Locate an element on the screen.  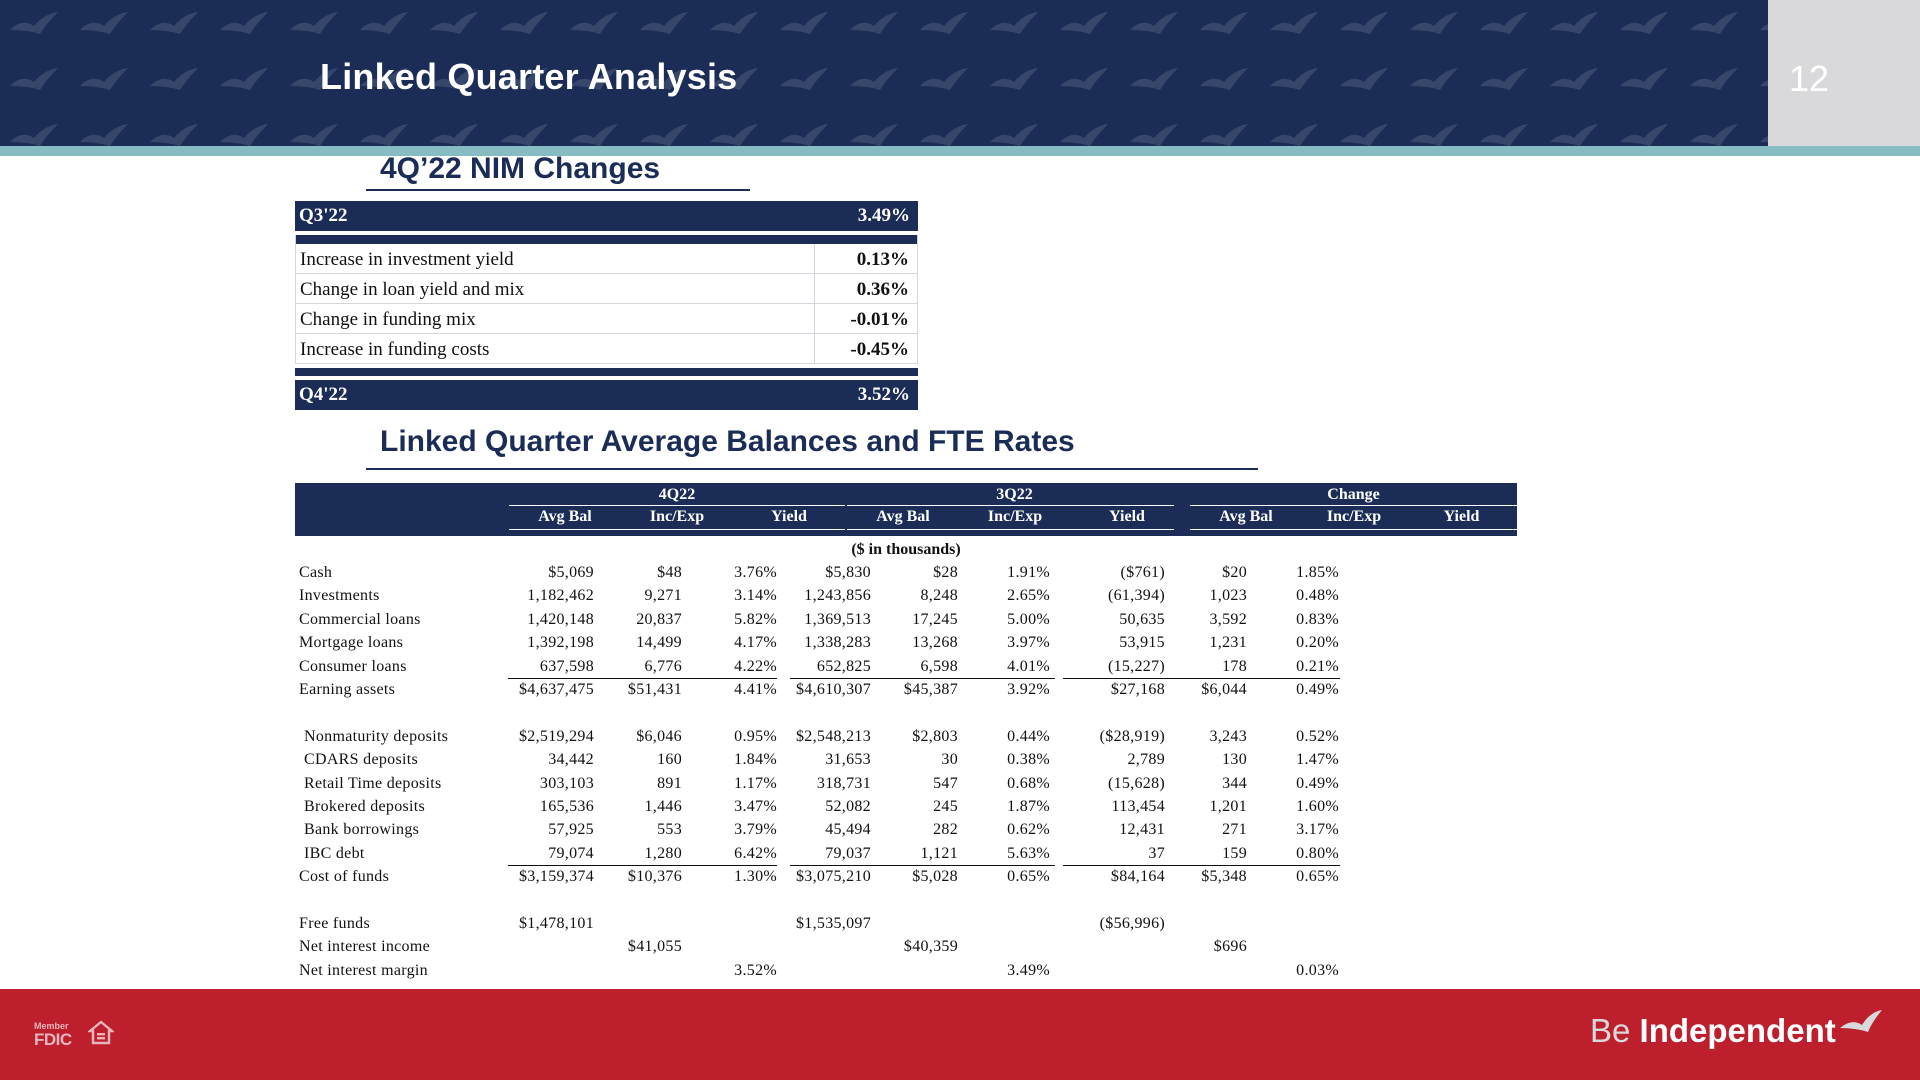
table-cell: 79,074 is located at coordinates (571, 853).